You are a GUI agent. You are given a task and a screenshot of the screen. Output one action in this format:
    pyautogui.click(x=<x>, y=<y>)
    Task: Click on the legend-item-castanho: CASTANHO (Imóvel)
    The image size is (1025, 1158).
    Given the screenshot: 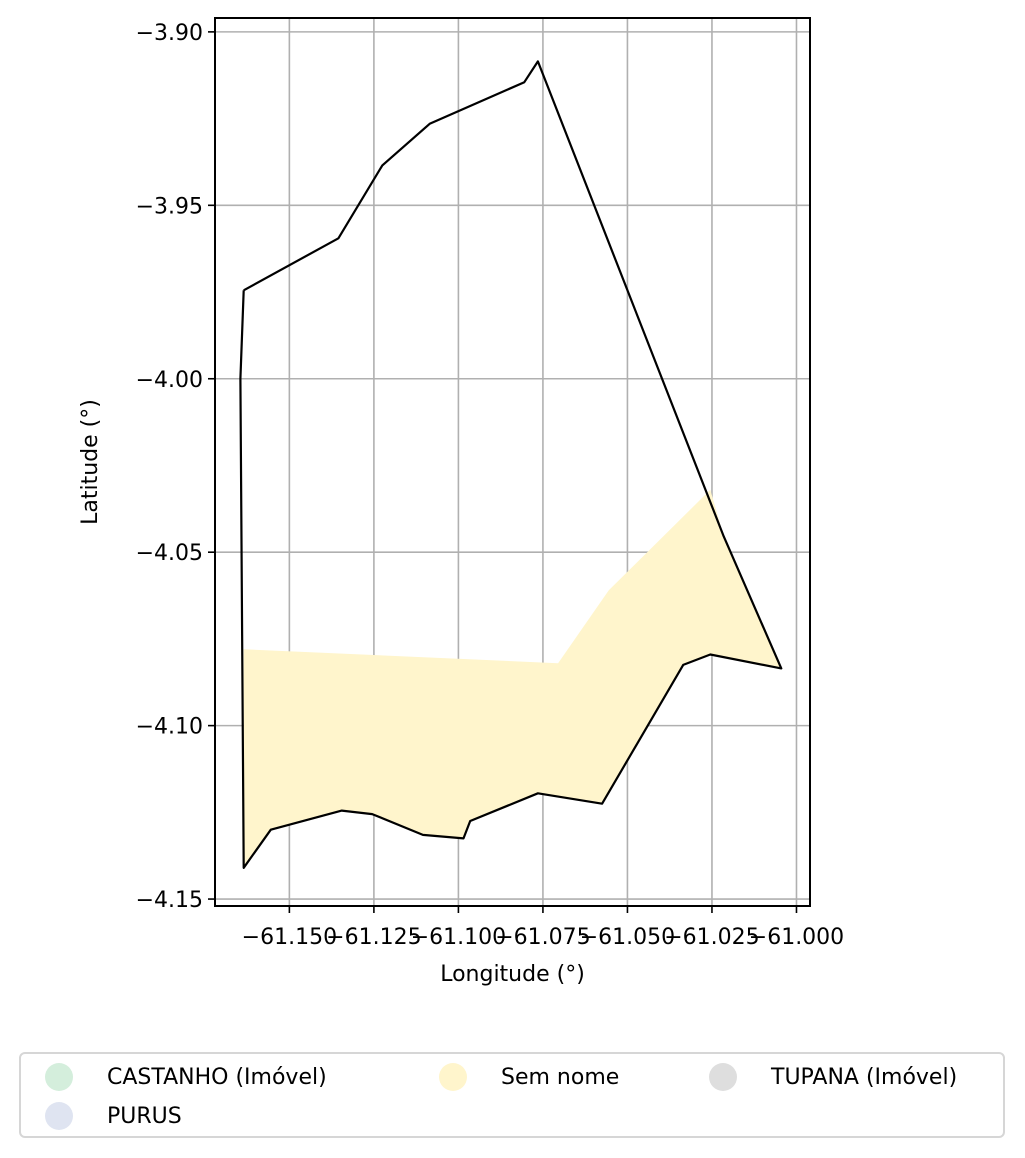 What is the action you would take?
    pyautogui.click(x=186, y=1077)
    